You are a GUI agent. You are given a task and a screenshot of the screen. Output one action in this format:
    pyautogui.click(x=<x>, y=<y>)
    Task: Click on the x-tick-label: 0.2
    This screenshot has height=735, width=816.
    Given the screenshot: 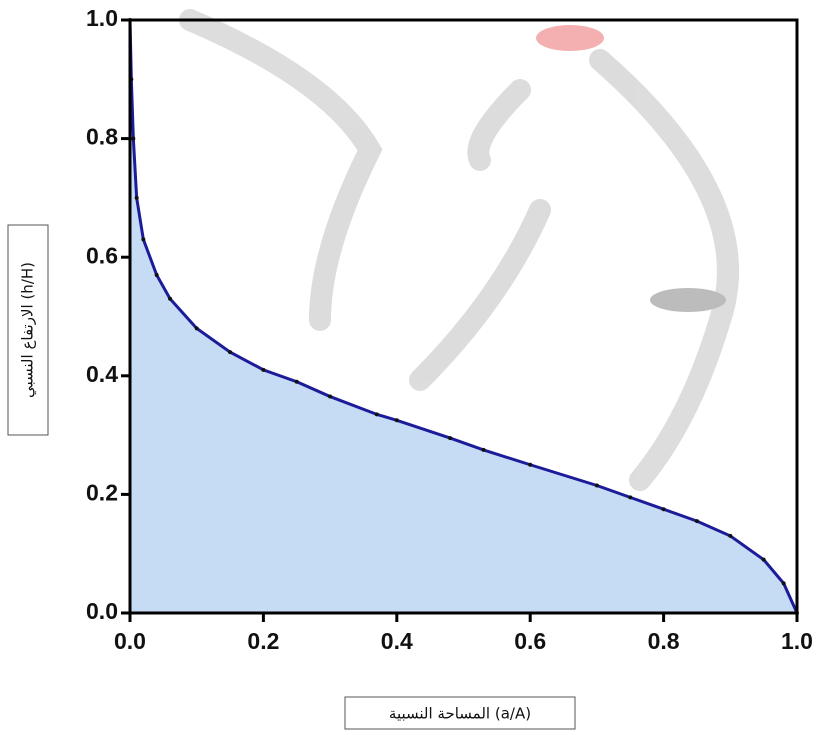 What is the action you would take?
    pyautogui.click(x=263, y=641)
    